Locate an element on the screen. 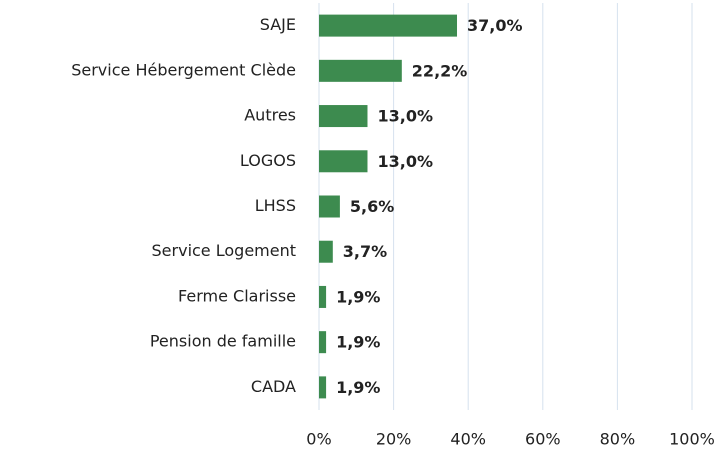 The height and width of the screenshot is (452, 722). y-tick-label: LOGOS is located at coordinates (268, 160).